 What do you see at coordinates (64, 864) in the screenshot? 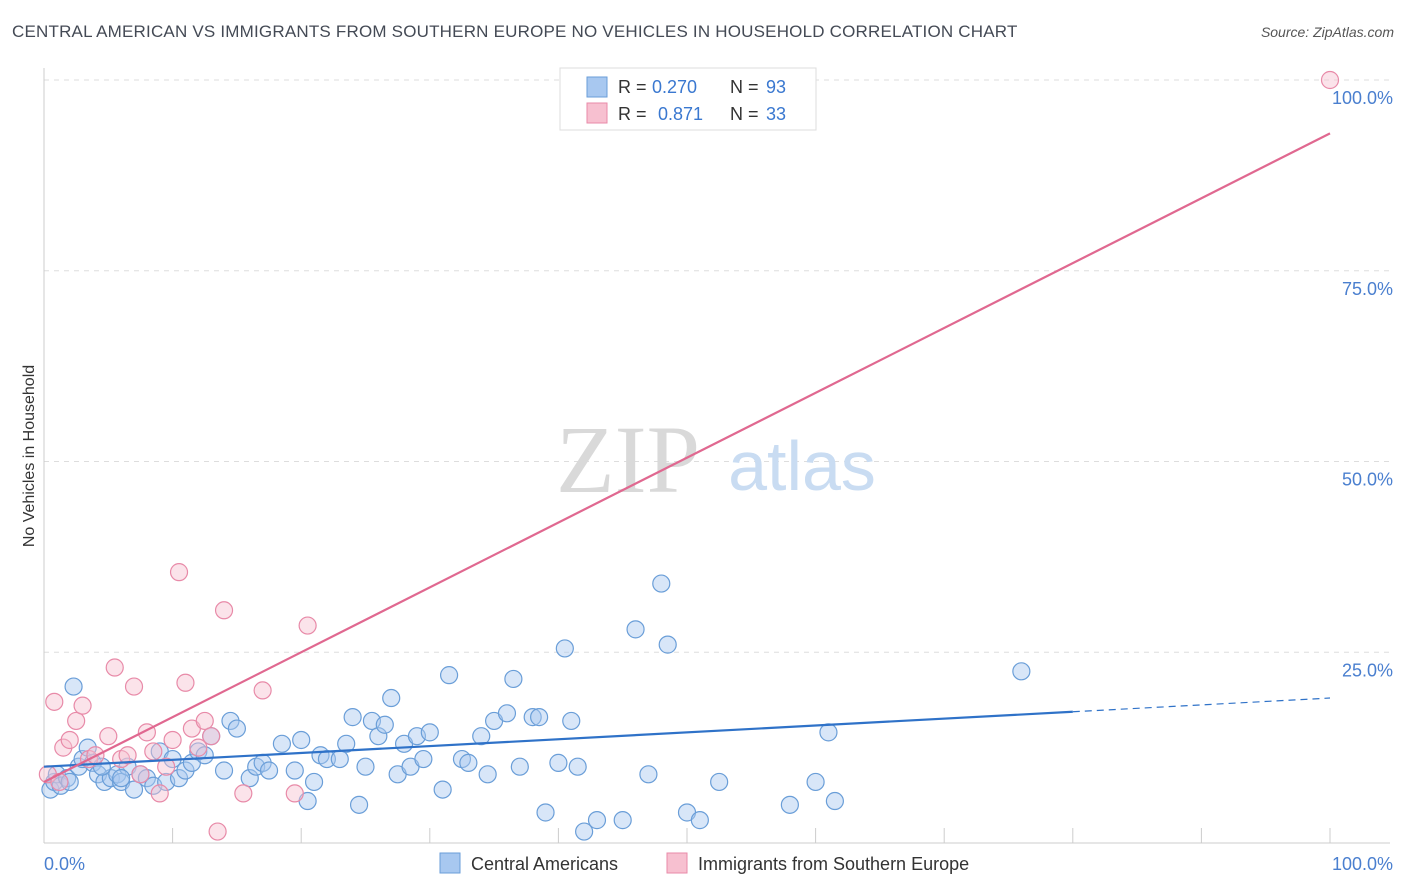
I see `x-tick-label-0: 0.0%` at bounding box center [64, 864].